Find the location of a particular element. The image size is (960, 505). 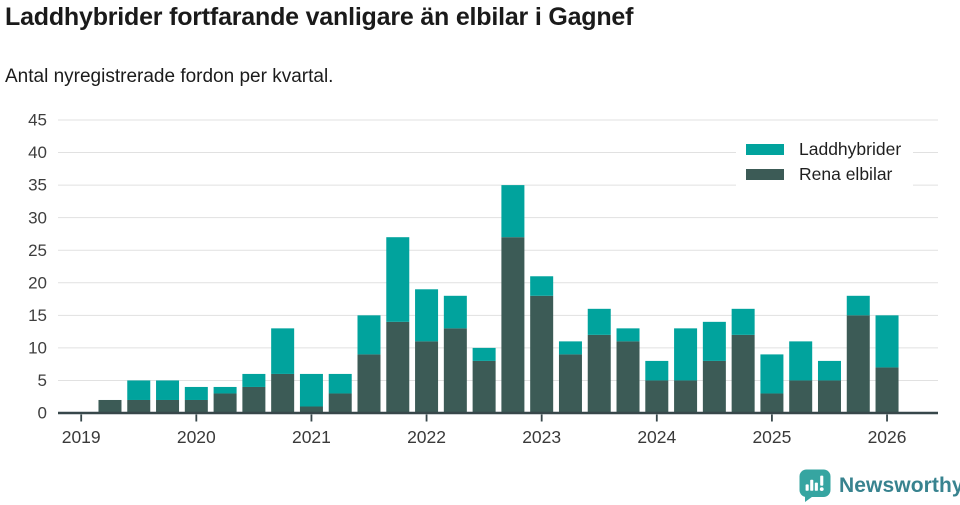

x-tick-label: 2022 is located at coordinates (426, 437).